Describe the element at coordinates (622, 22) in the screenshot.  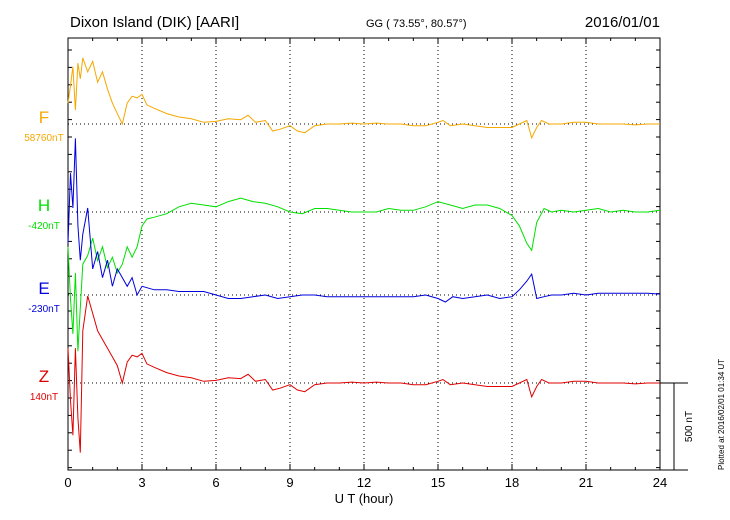
I see `date-label: 2016/01/01` at that location.